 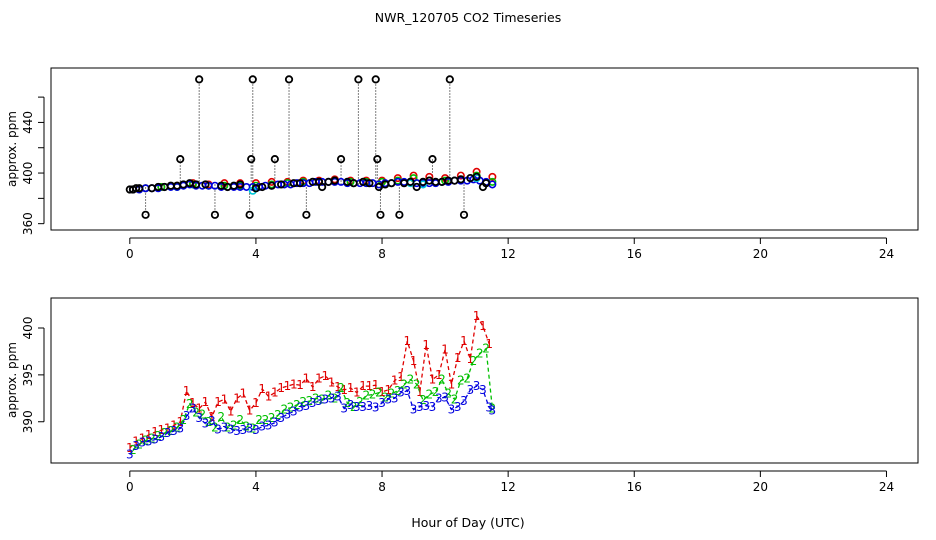 I want to click on x-tick-label: 4, so click(x=256, y=487).